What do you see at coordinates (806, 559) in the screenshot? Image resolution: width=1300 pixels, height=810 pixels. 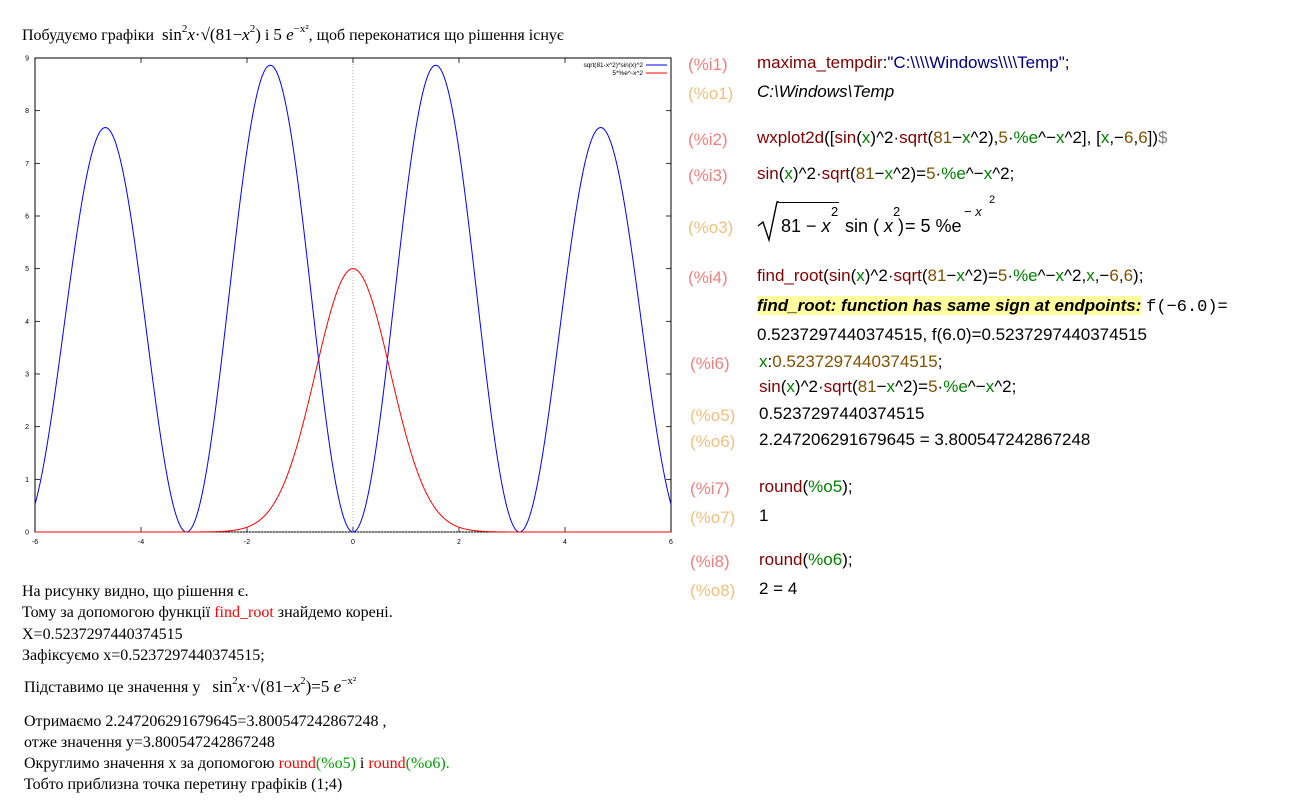 I see `cell-input-i8: round(%o6);` at bounding box center [806, 559].